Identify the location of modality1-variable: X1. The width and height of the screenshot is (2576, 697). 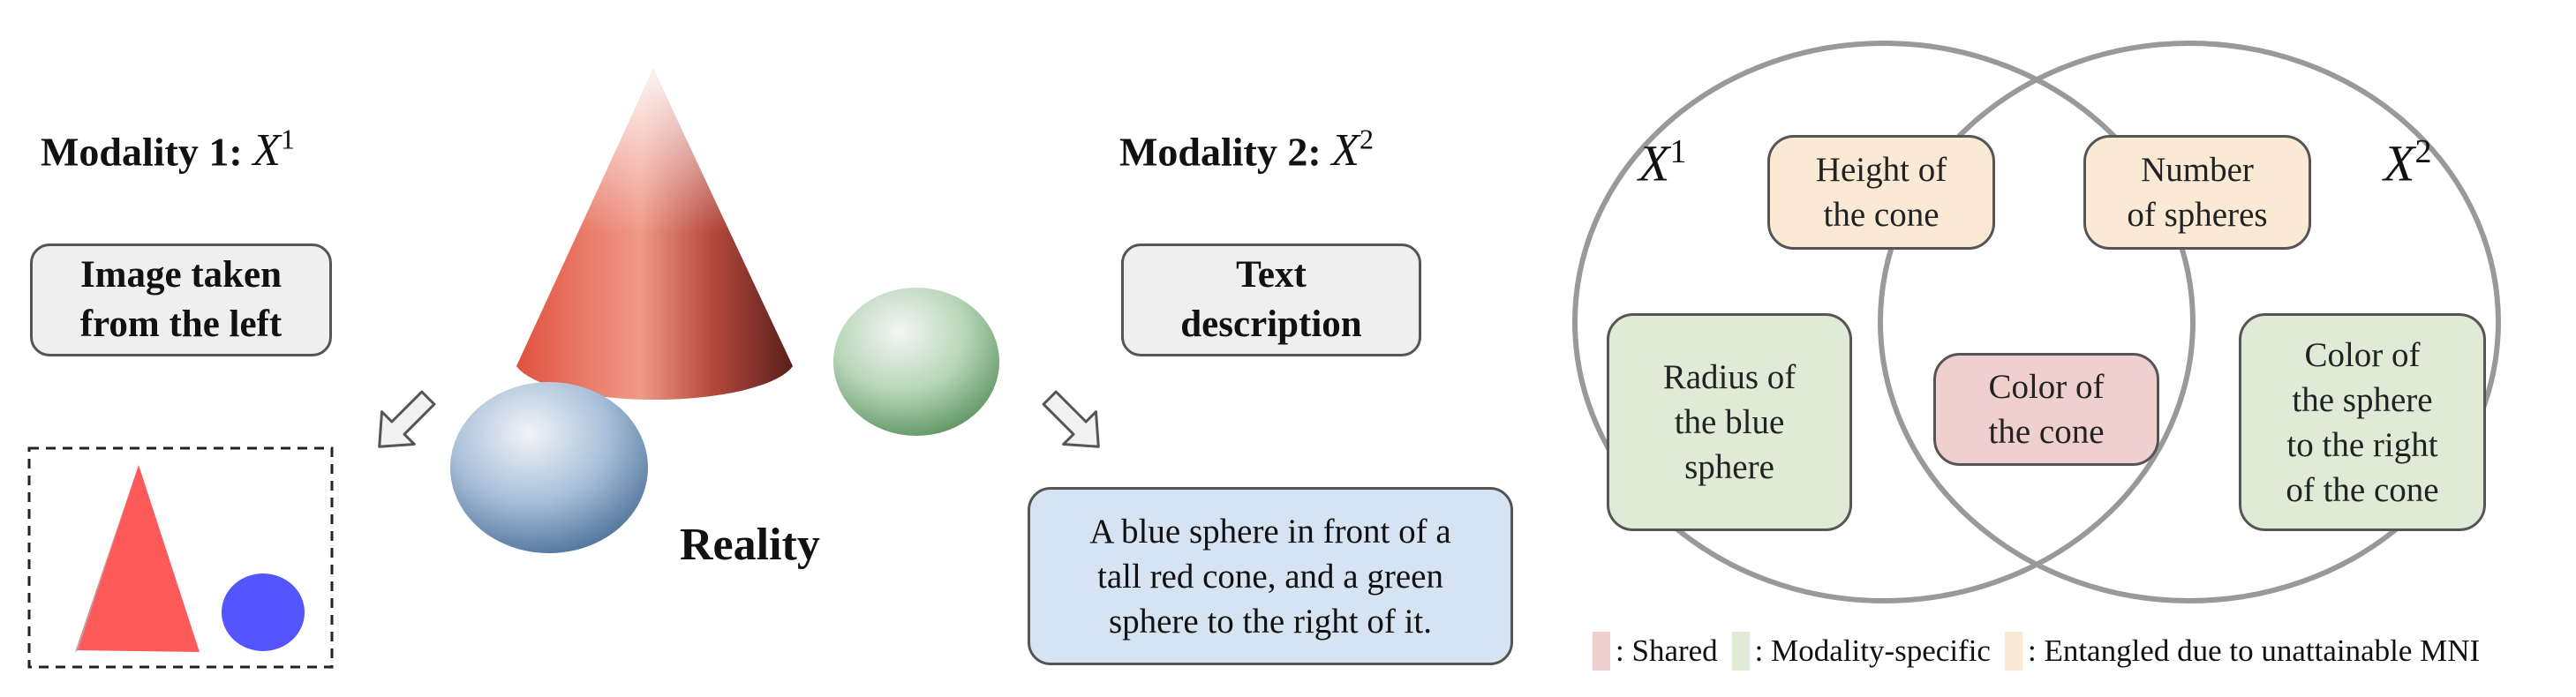
(273, 150).